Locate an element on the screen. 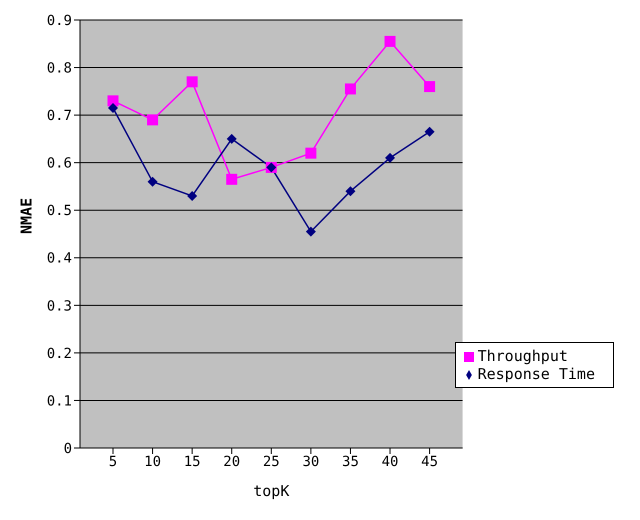 The height and width of the screenshot is (520, 640). x-axis-title: topK is located at coordinates (271, 491).